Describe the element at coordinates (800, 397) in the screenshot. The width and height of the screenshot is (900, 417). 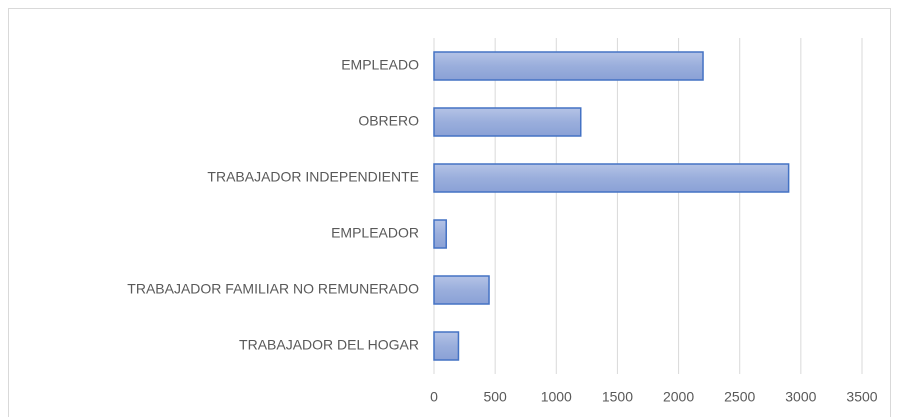
I see `x-tick-label: 3000` at that location.